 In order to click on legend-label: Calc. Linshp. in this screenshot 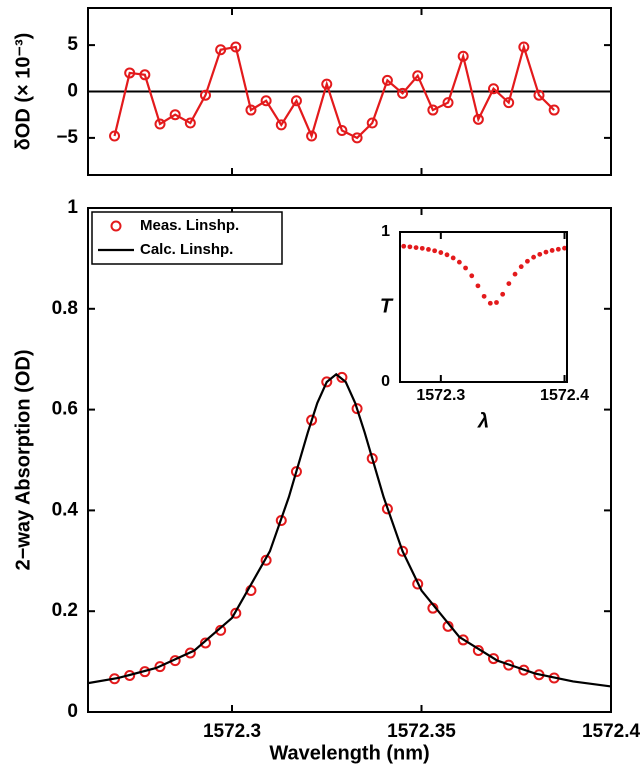, I will do `click(186, 249)`.